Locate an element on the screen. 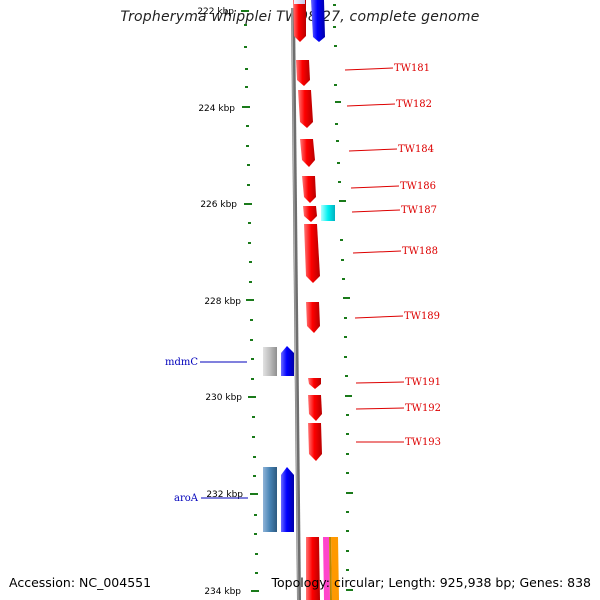  gene-label: TW188 is located at coordinates (420, 251).